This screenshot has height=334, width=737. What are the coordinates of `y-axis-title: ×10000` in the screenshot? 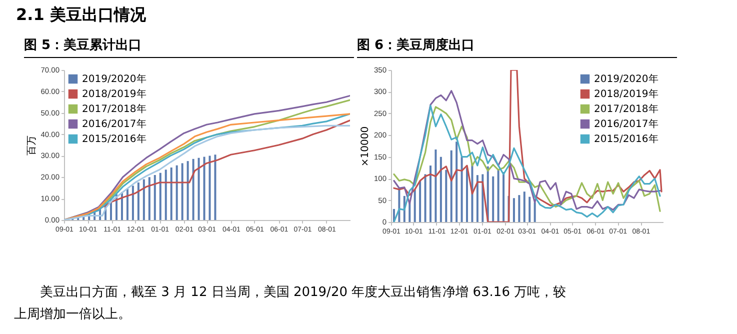 It's located at (365, 146).